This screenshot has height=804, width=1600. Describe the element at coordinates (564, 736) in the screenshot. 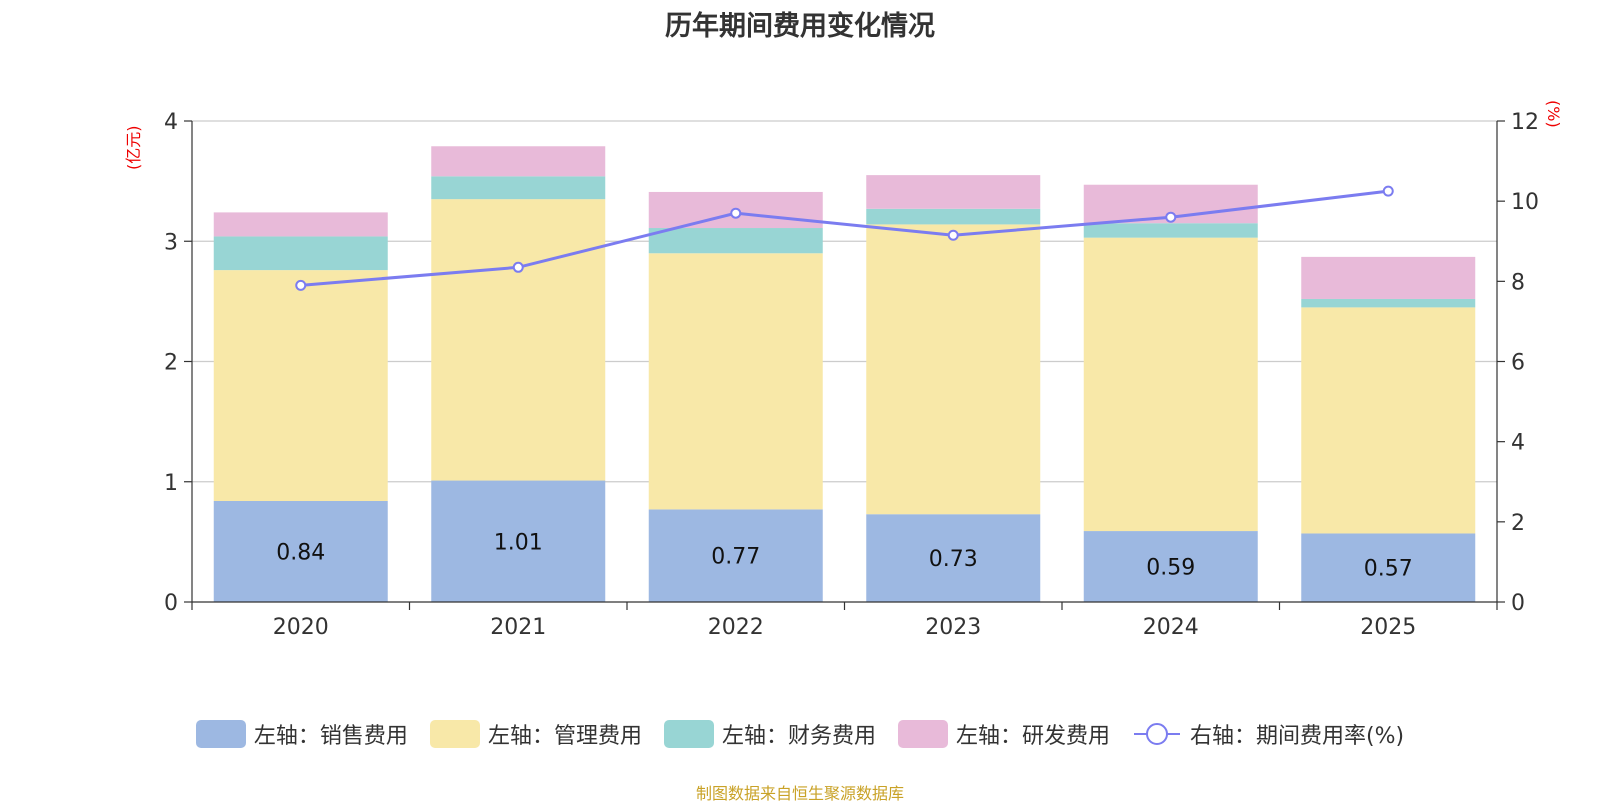

I see `legend-label: 左轴：管理费用` at that location.